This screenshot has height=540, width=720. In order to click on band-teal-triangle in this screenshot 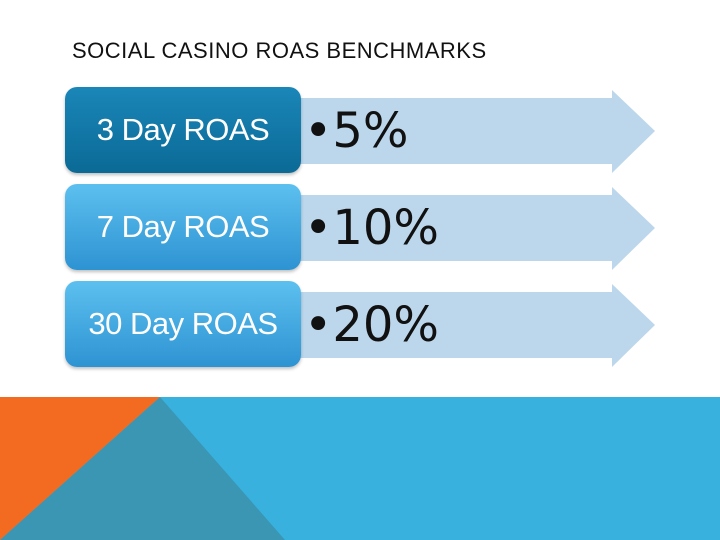, I will do `click(142, 468)`.